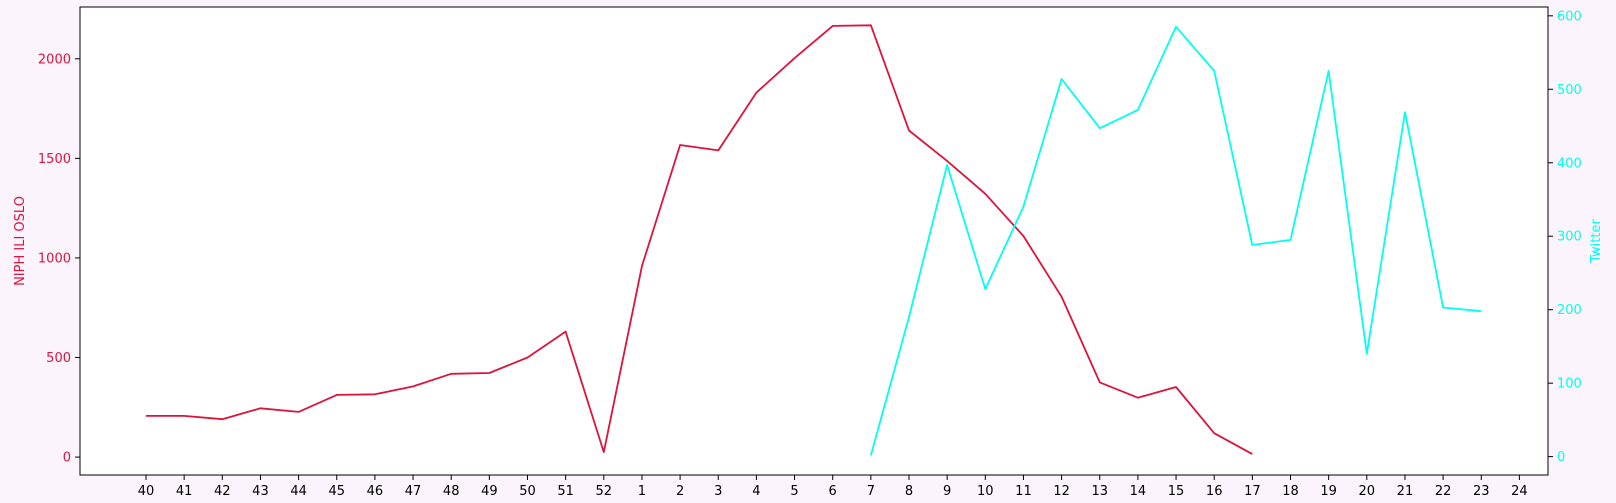 This screenshot has height=503, width=1616. I want to click on x-tick-label: 13, so click(1099, 491).